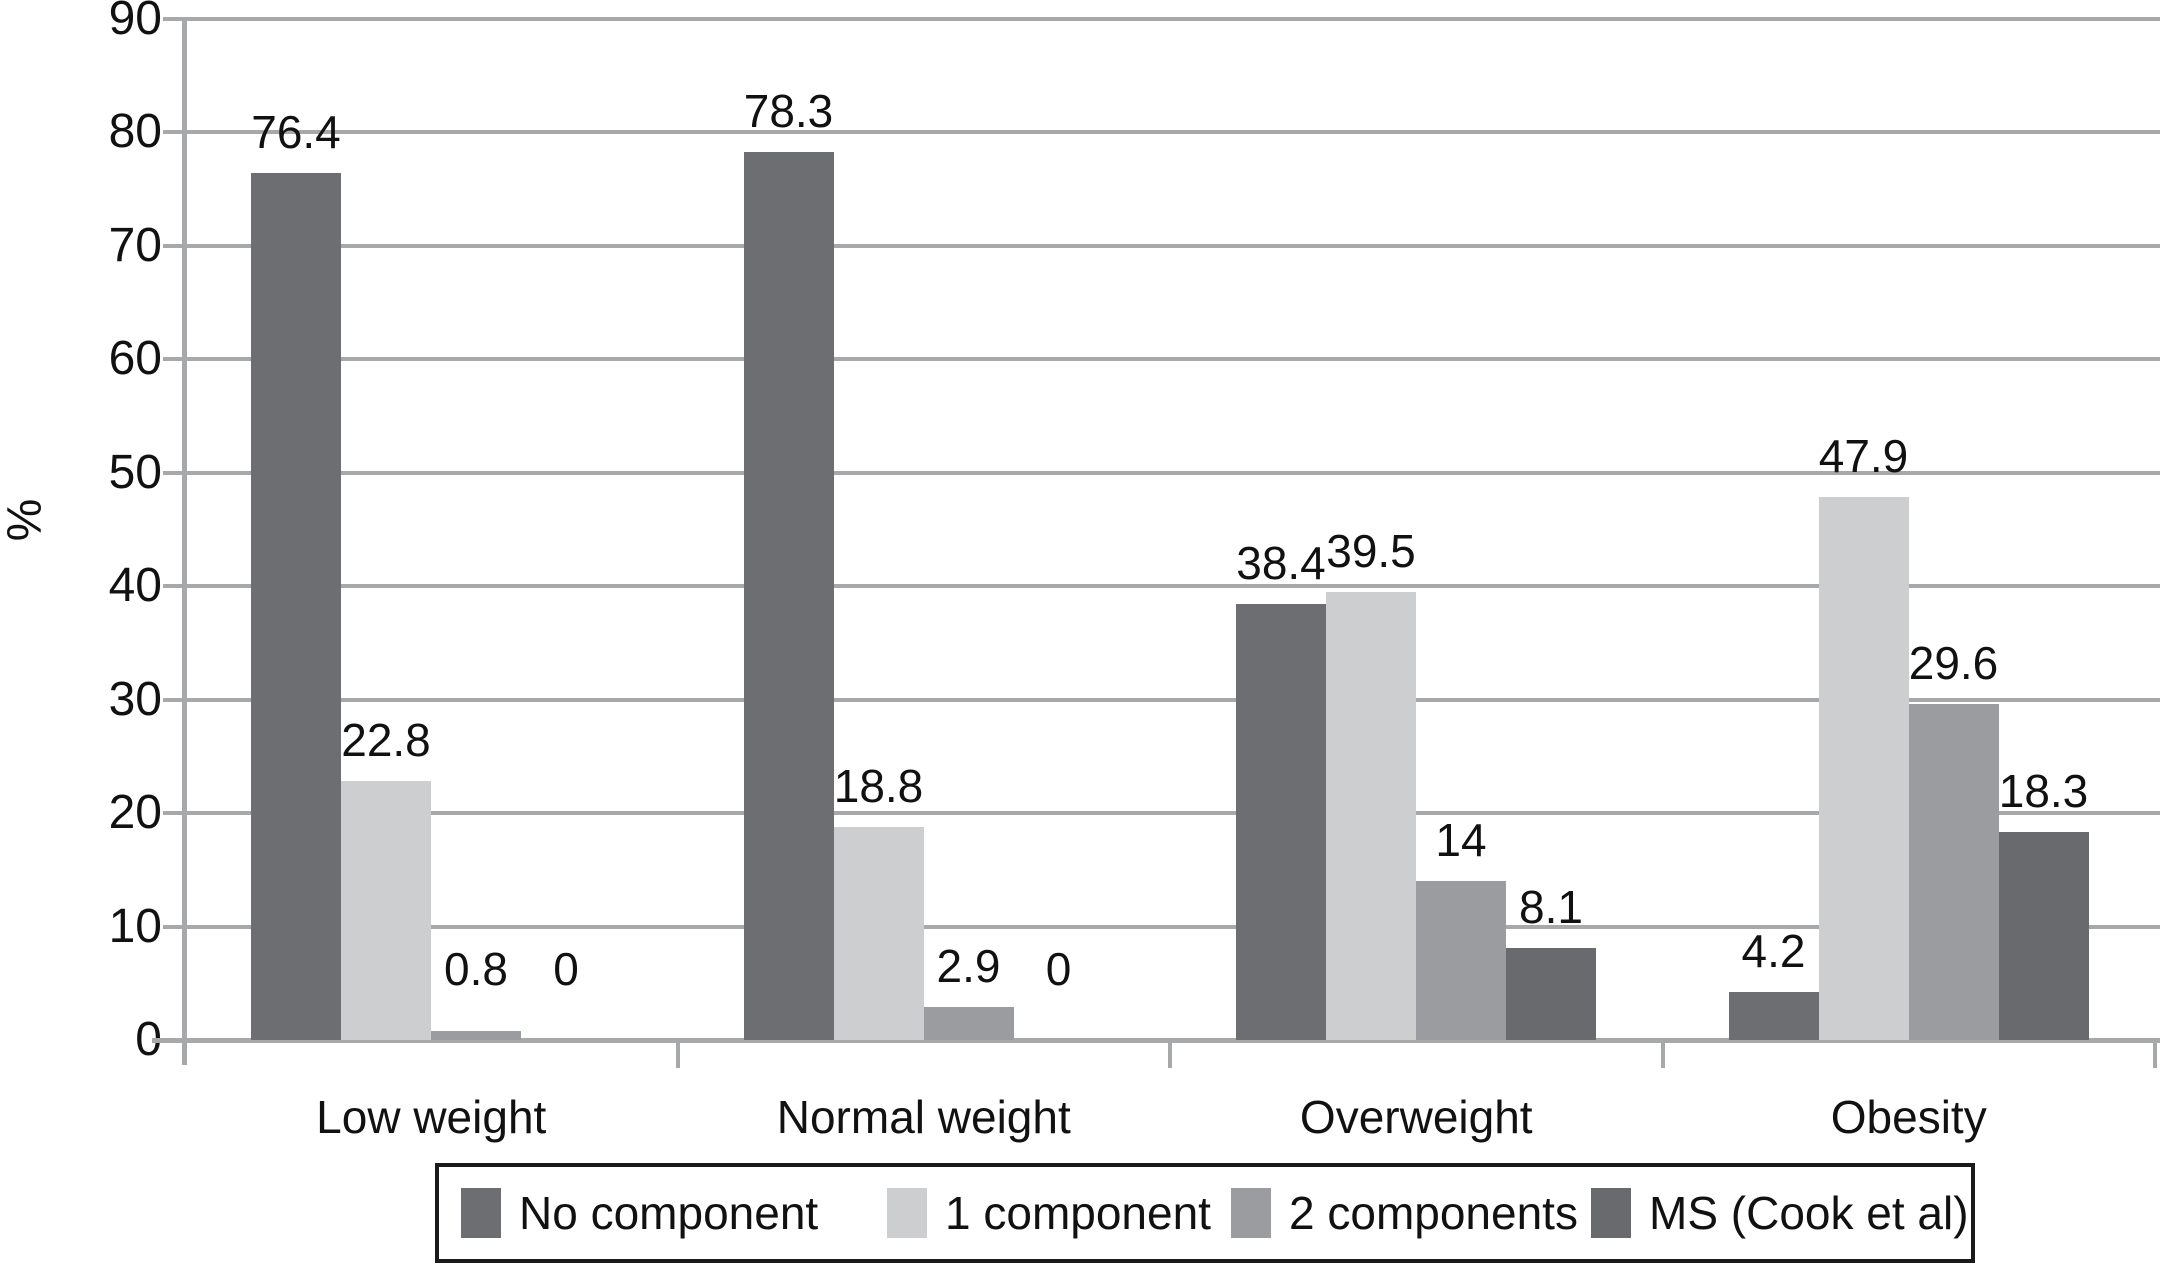 The image size is (2167, 1271). Describe the element at coordinates (1156, 1040) in the screenshot. I see `x-axis-line` at that location.